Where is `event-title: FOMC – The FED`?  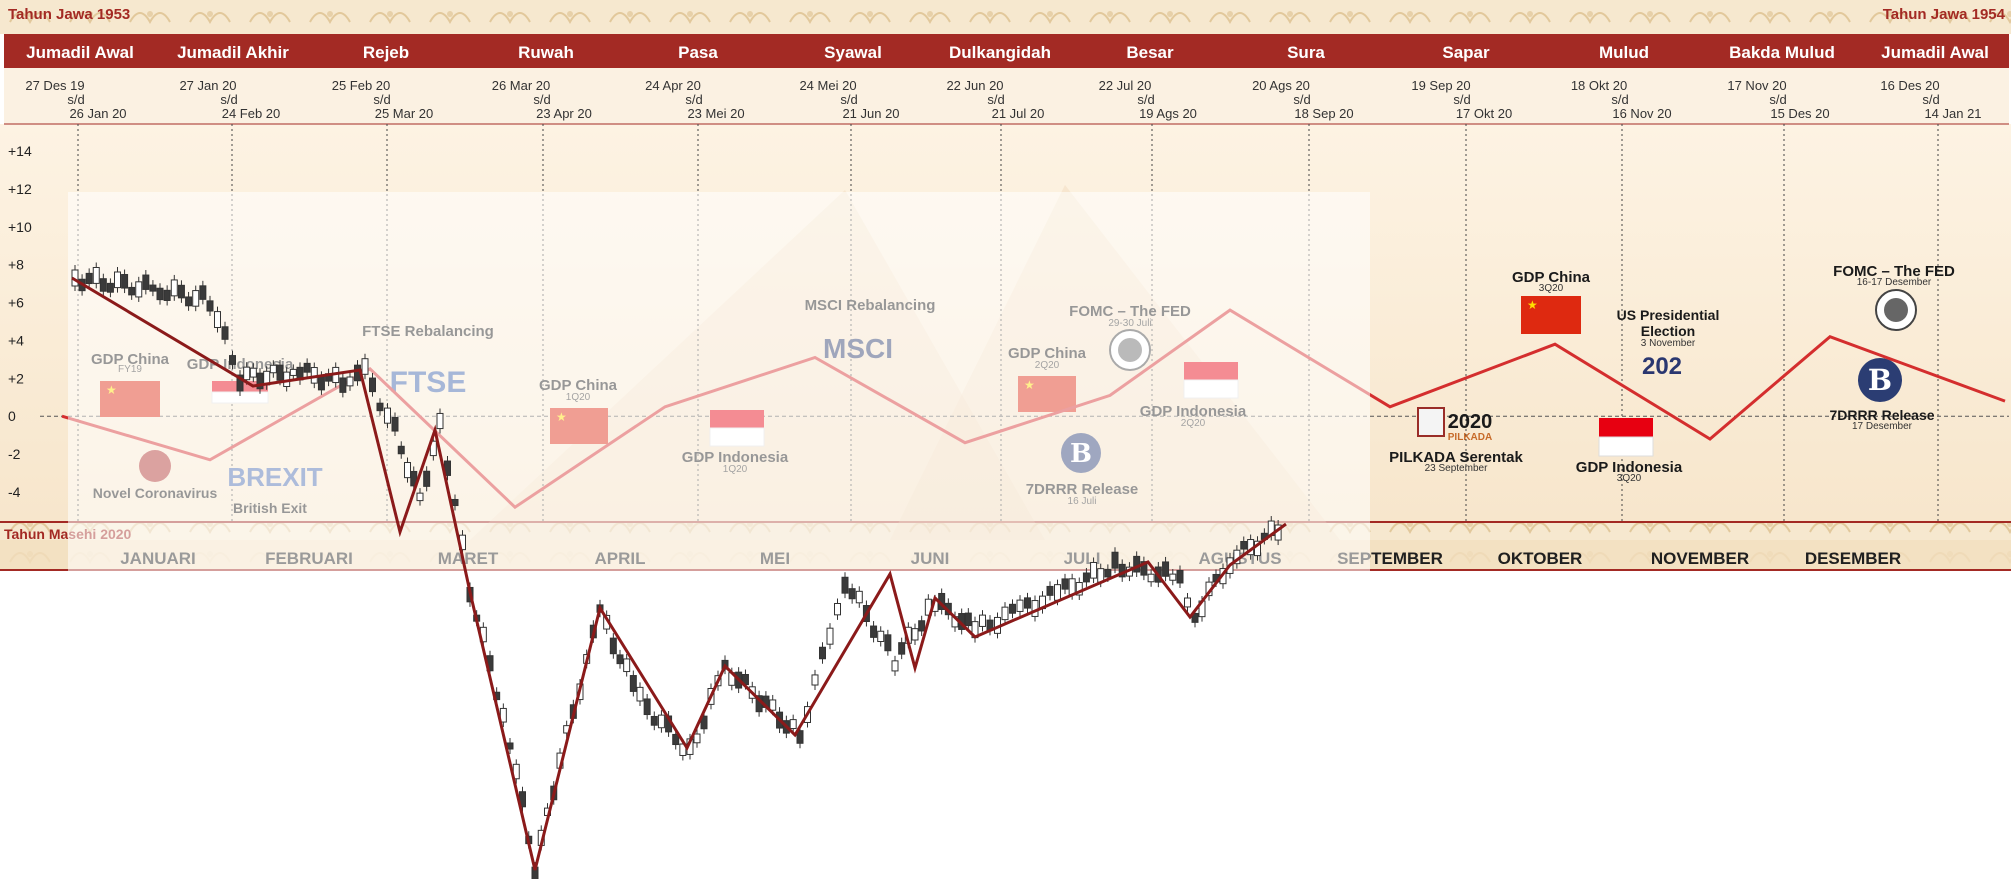 event-title: FOMC – The FED is located at coordinates (1894, 271).